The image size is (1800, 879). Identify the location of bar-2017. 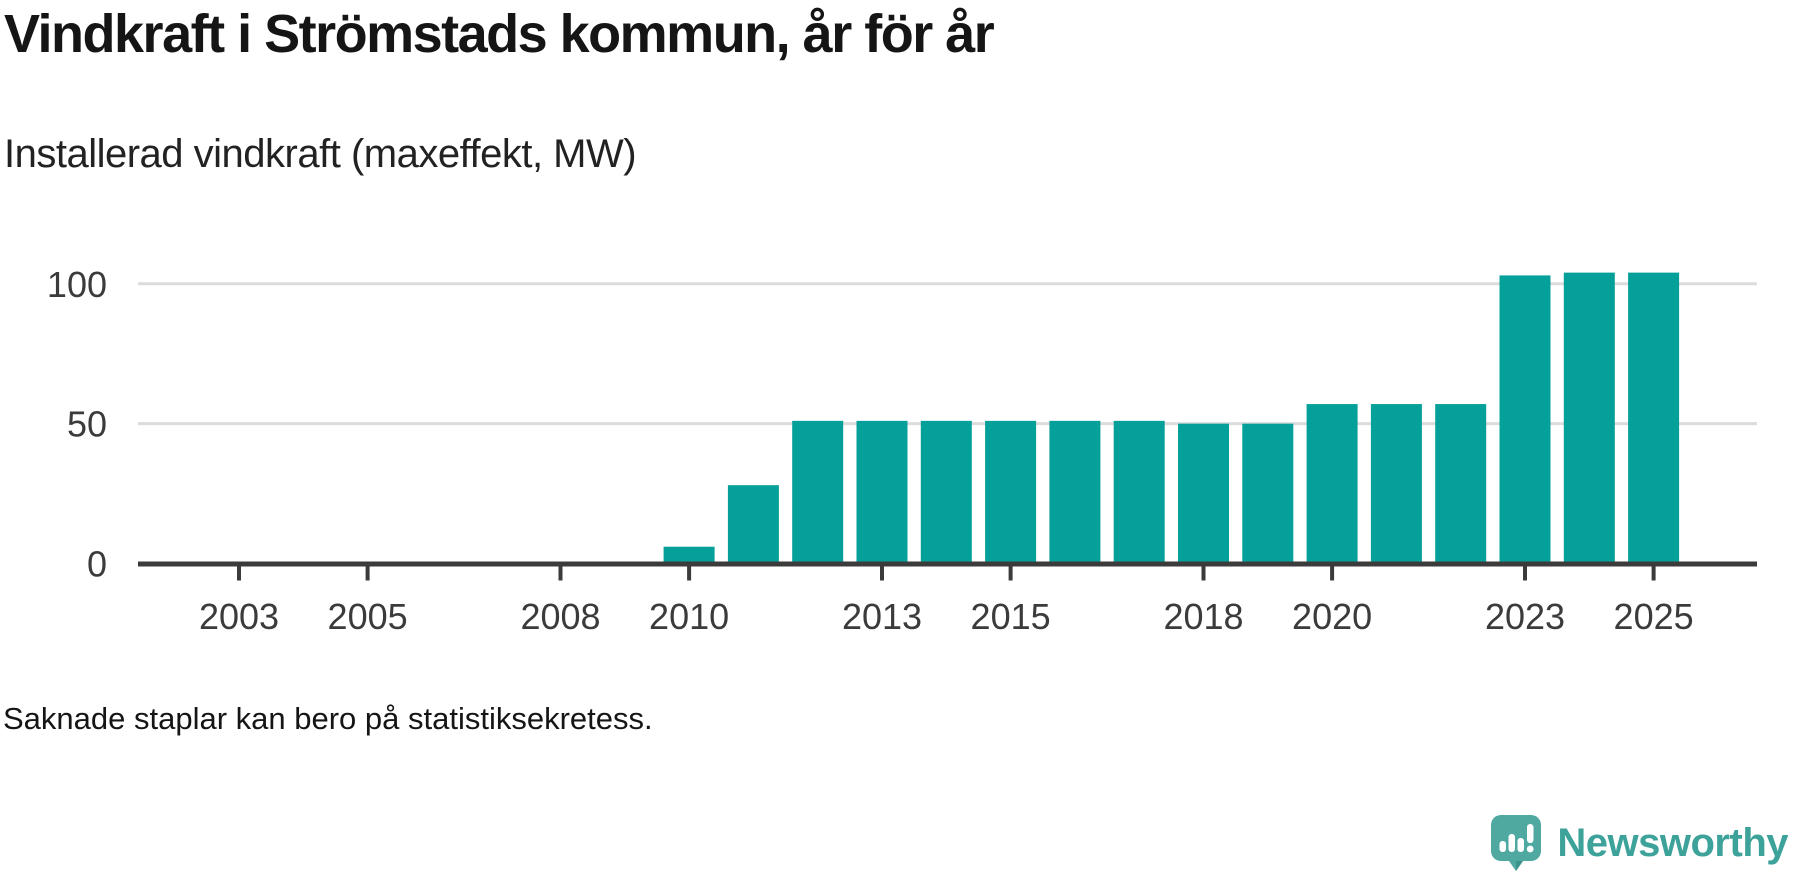
(1139, 492).